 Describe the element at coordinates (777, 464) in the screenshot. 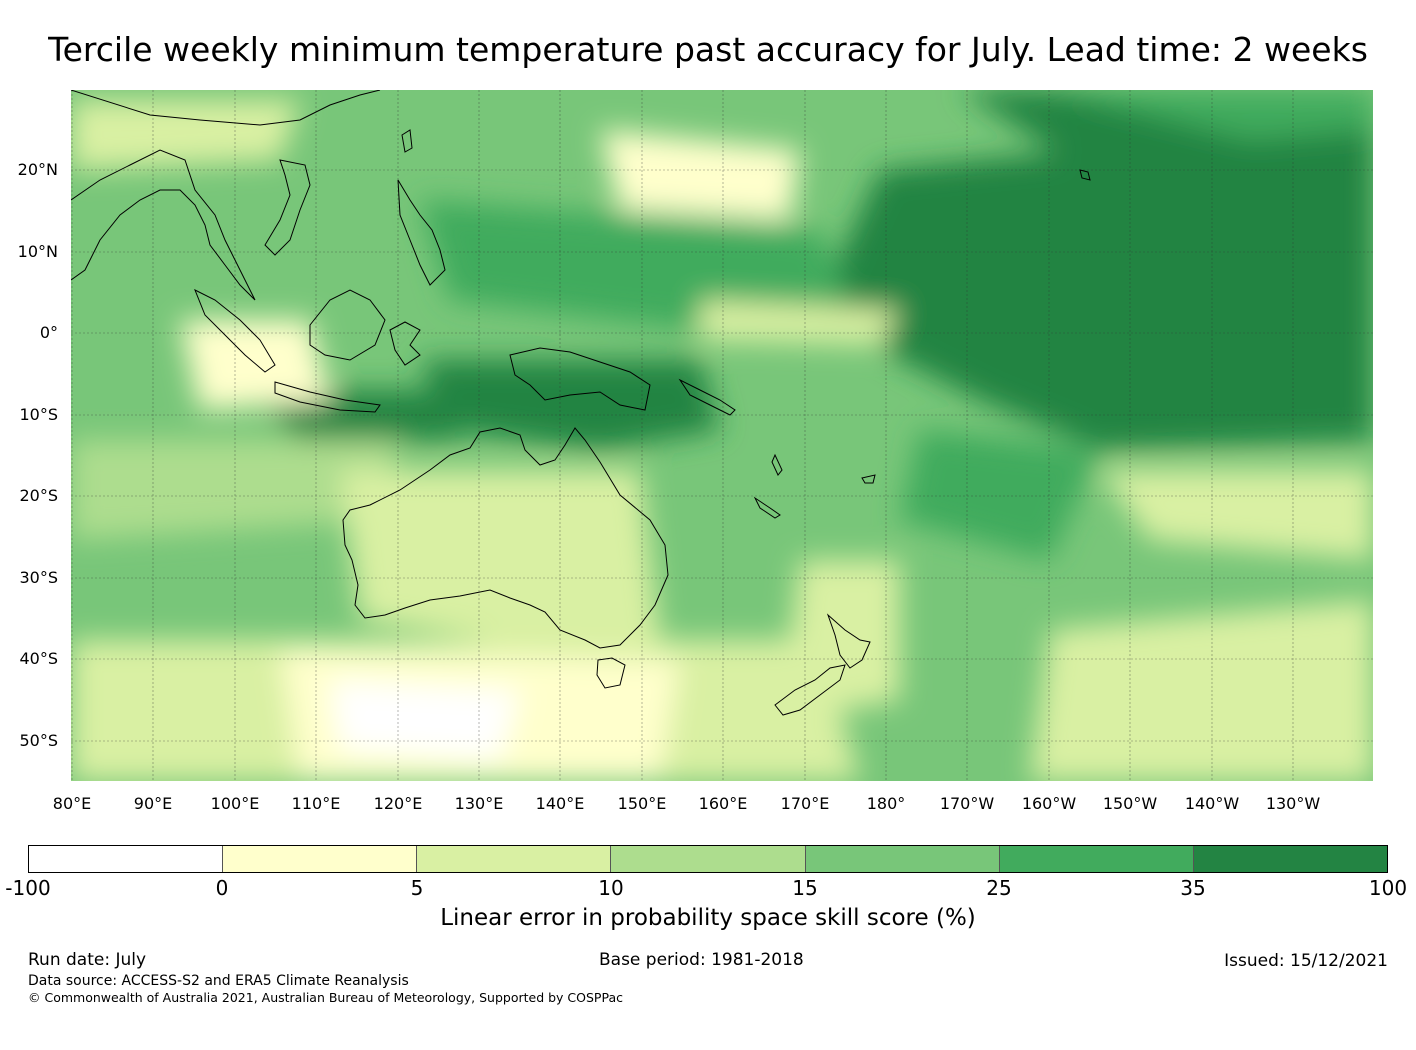

I see `vanuatu-coastline` at that location.